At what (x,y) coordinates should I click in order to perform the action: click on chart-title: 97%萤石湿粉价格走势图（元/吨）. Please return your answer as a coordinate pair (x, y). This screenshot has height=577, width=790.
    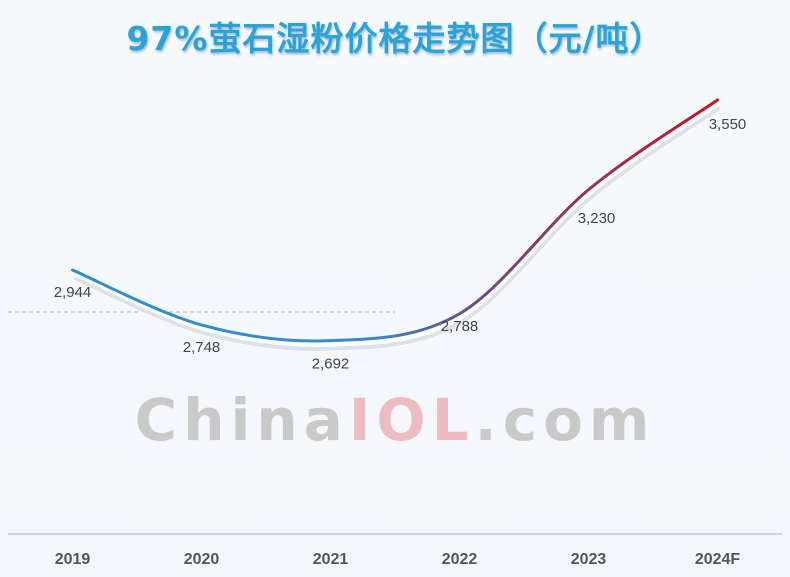
    Looking at the image, I should click on (395, 38).